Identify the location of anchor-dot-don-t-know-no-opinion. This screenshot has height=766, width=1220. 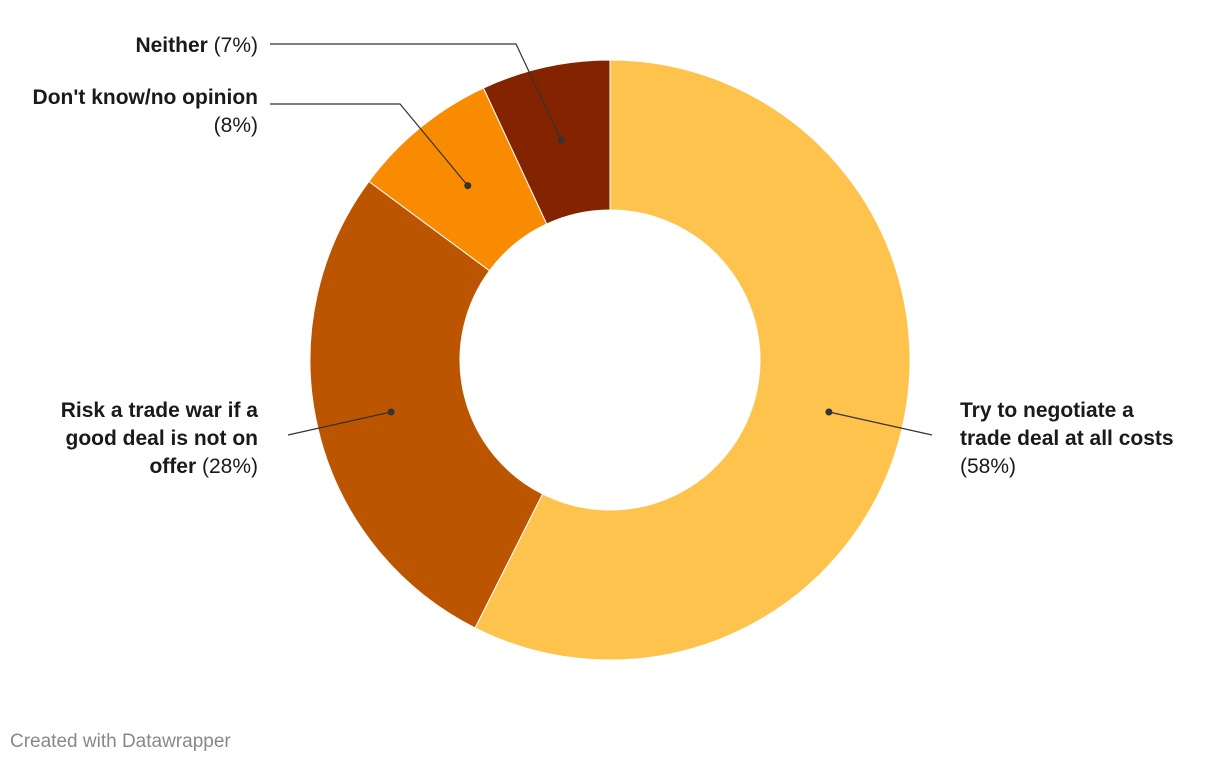
(468, 186).